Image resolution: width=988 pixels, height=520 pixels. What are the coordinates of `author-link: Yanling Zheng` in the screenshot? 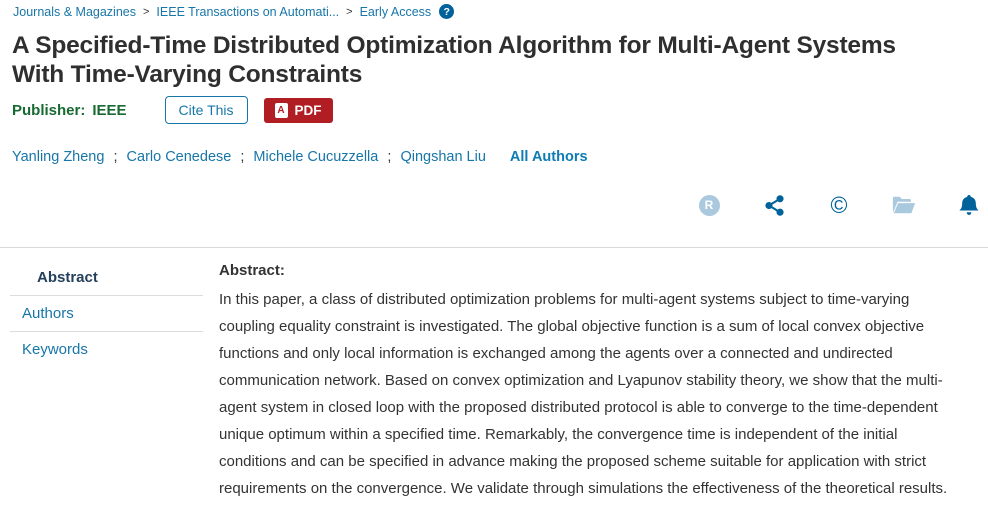 It's located at (58, 157).